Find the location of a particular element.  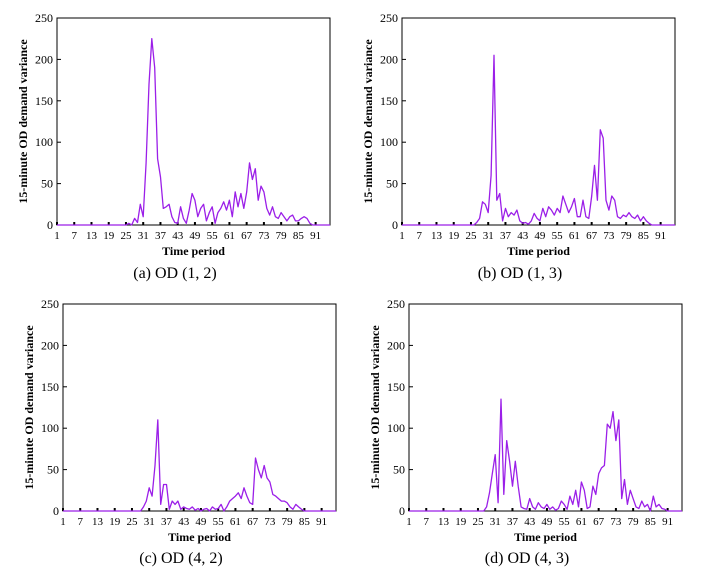

chart-caption: (b) OD (1, 3) is located at coordinates (520, 273).